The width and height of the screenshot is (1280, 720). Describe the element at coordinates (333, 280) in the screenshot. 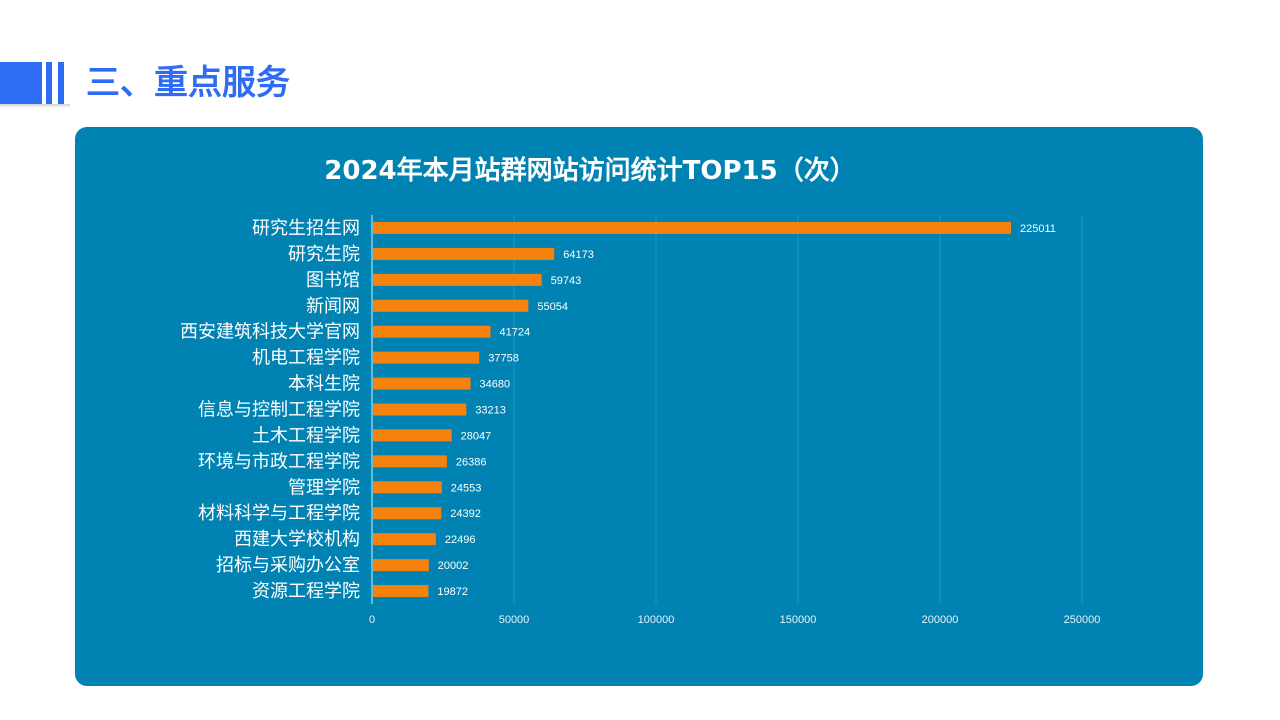

I see `category-label: 图书馆` at that location.